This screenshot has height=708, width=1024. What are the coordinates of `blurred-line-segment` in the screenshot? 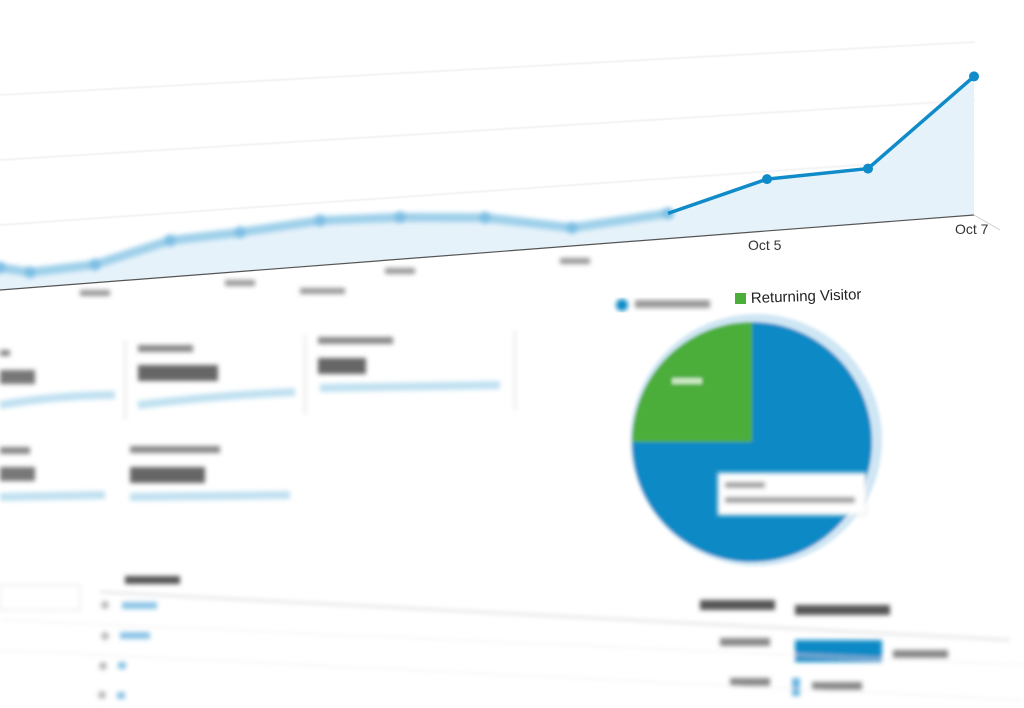 It's located at (337, 243).